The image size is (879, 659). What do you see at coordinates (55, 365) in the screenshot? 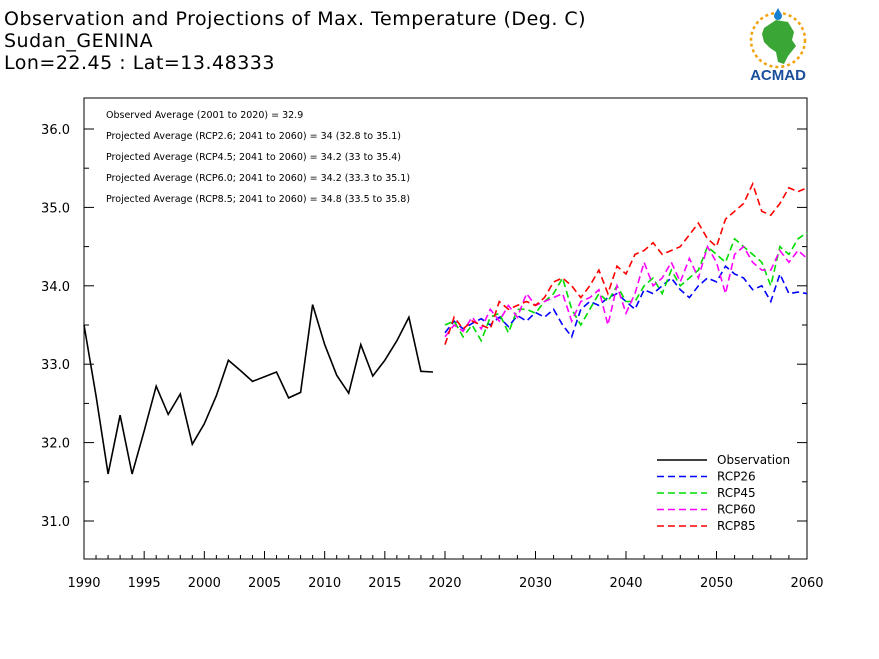
I see `y-tick-label: 33.0` at bounding box center [55, 365].